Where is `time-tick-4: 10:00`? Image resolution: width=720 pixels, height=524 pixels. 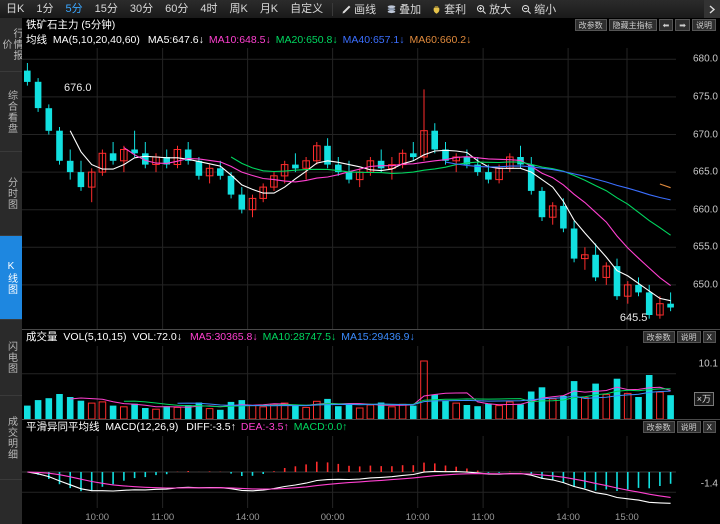 time-tick-4: 10:00 is located at coordinates (417, 517).